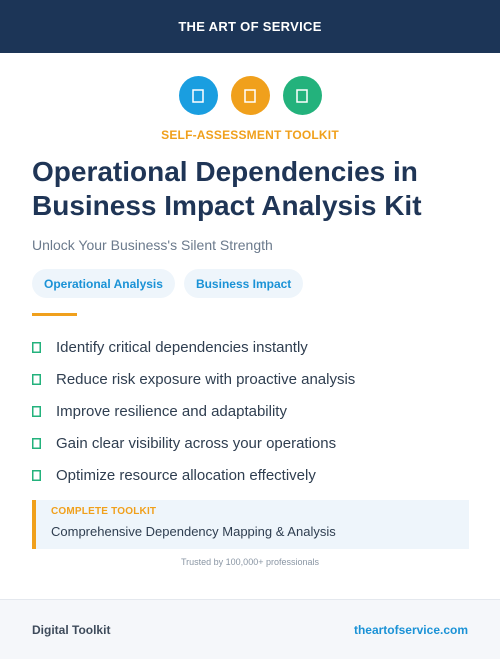 This screenshot has width=500, height=659. Describe the element at coordinates (182, 347) in the screenshot. I see `feature-text: Identify critical dependencies instantly` at that location.